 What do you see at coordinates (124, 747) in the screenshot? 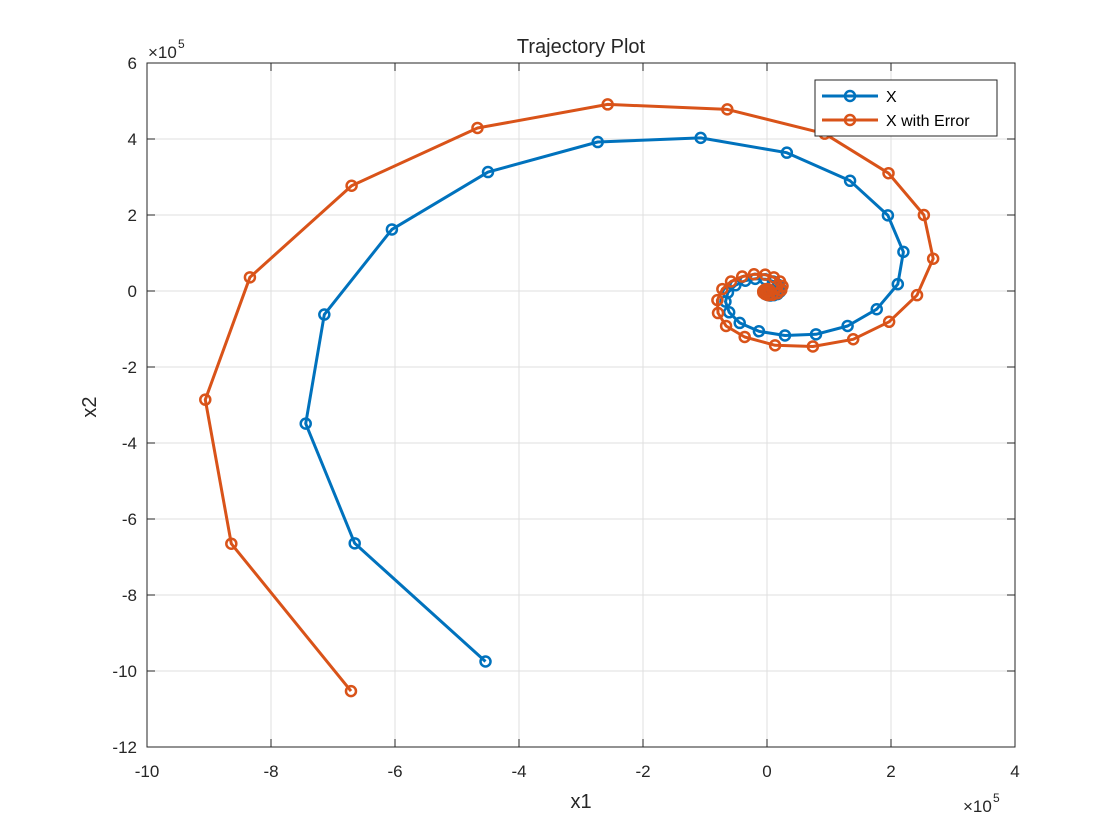
I see `y-tick-label: -12` at bounding box center [124, 747].